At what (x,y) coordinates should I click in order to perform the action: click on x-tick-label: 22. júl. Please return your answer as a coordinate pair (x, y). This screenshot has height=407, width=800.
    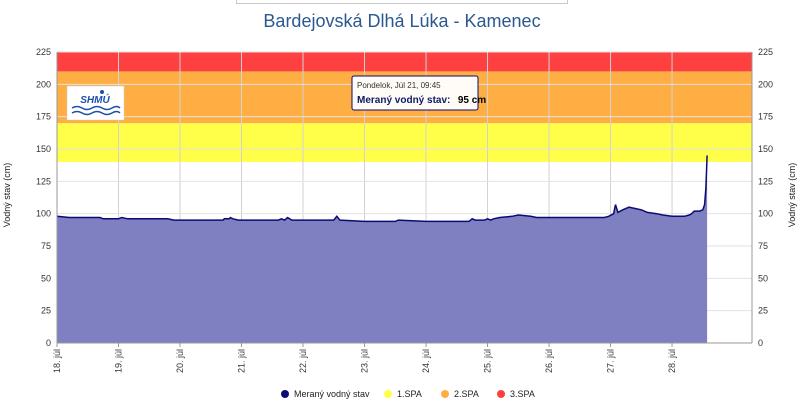
    Looking at the image, I should click on (303, 361).